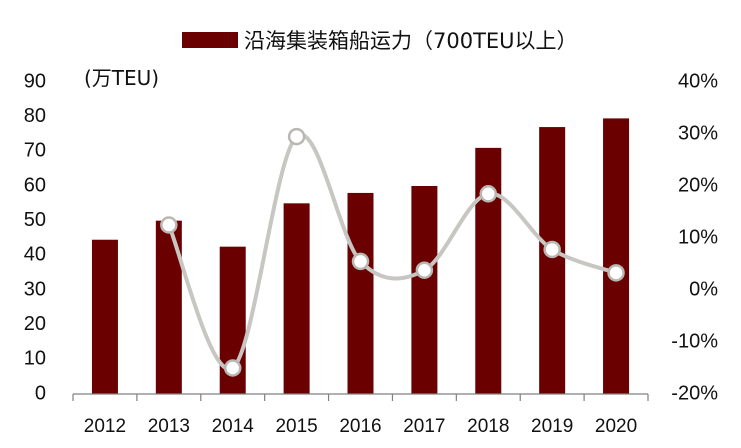 This screenshot has height=448, width=741. I want to click on bar-2015, so click(296, 298).